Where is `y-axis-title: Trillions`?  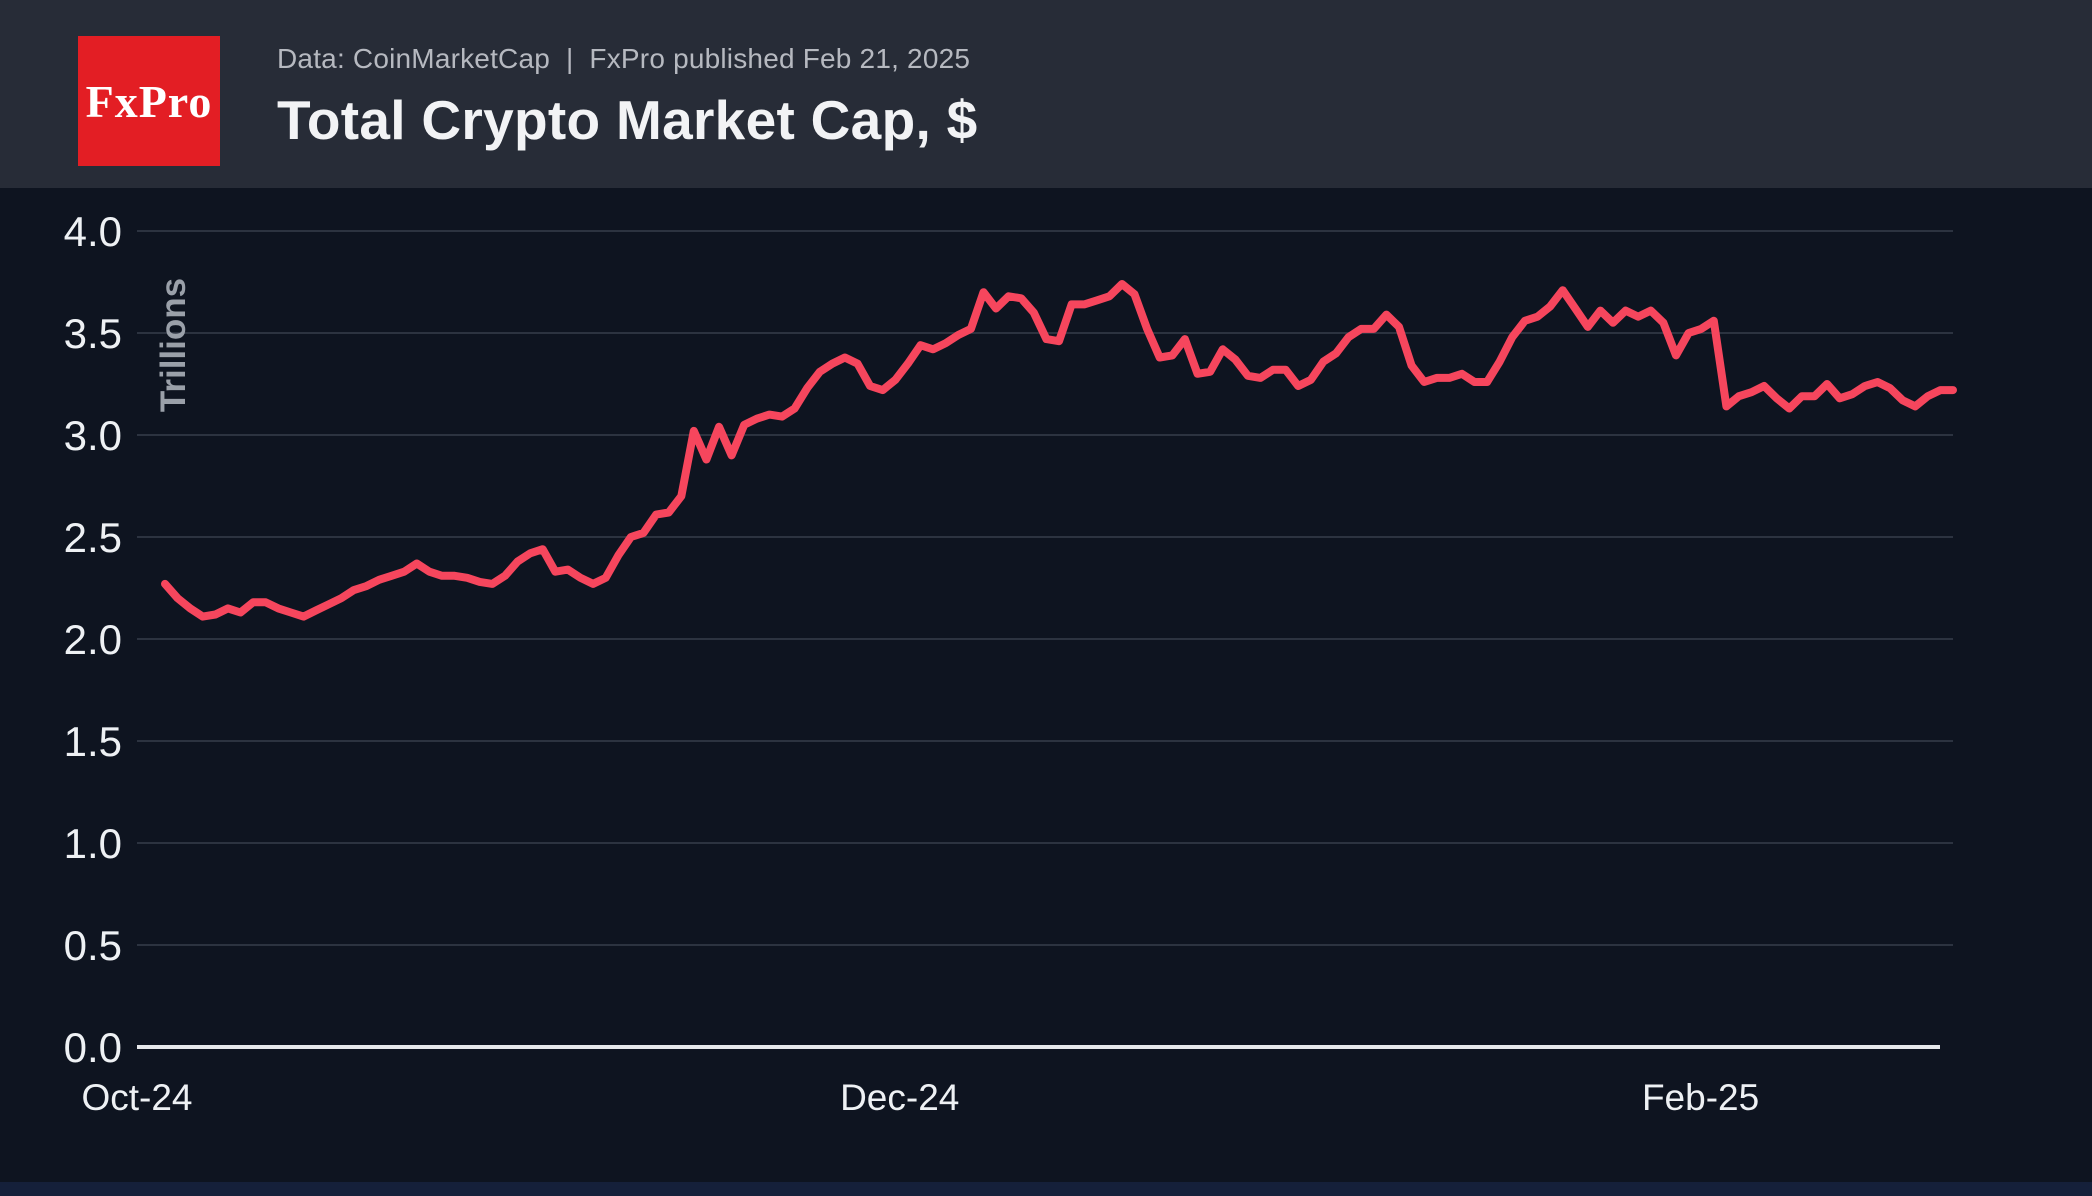
y-axis-title: Trillions is located at coordinates (173, 345).